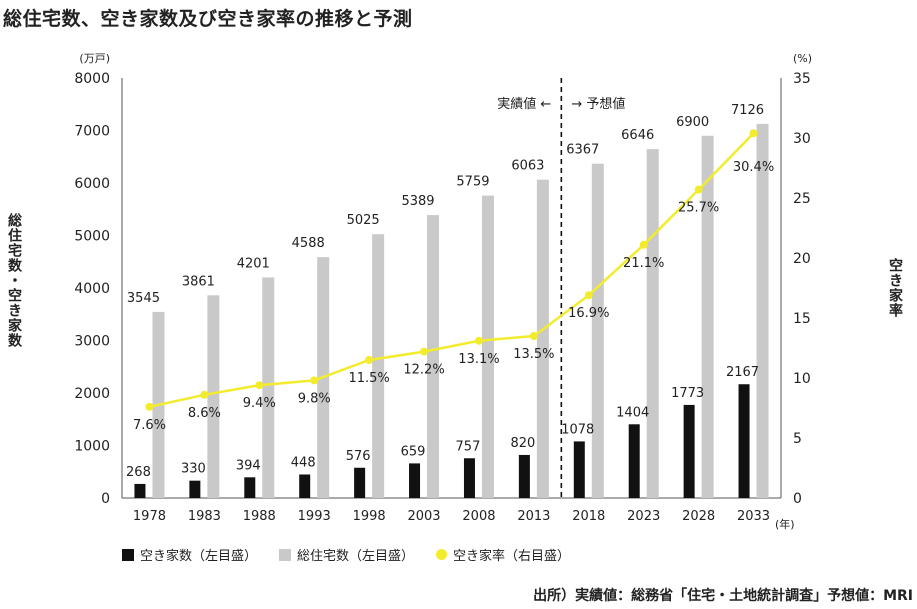 This screenshot has height=609, width=917. I want to click on y-tick-right-label: 10, so click(802, 379).